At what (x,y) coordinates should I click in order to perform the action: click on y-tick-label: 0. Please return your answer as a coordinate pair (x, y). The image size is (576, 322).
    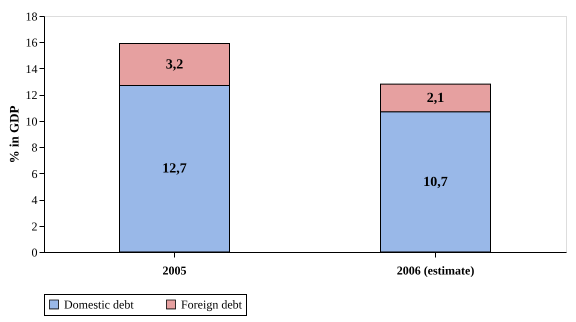
    Looking at the image, I should click on (35, 253).